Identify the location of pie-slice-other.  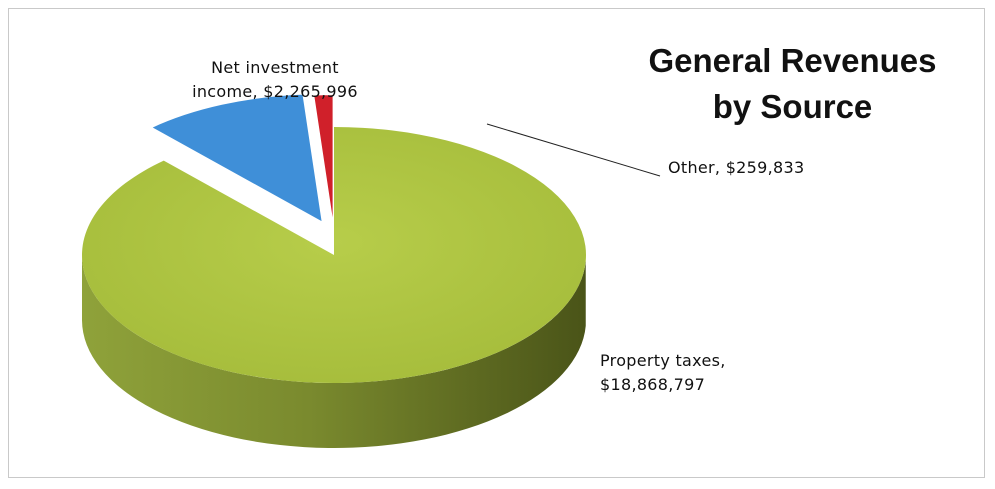
(323, 158).